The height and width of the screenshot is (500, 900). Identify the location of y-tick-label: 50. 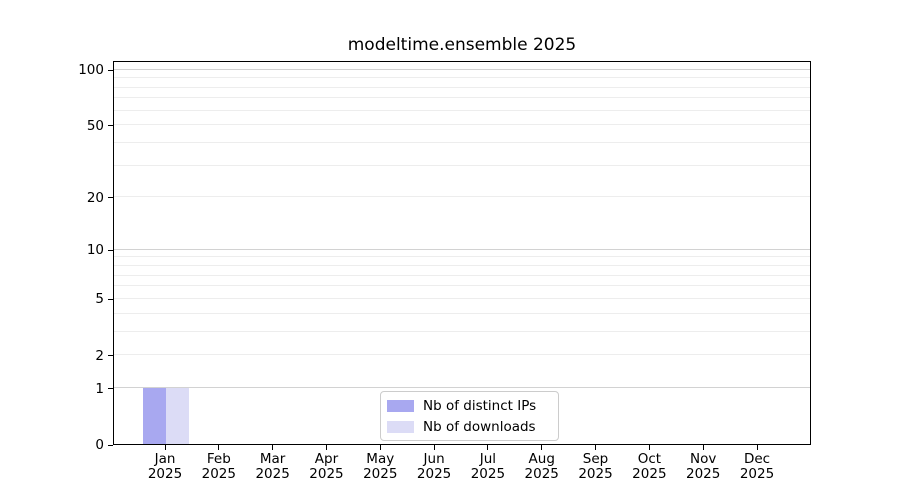
(95, 125).